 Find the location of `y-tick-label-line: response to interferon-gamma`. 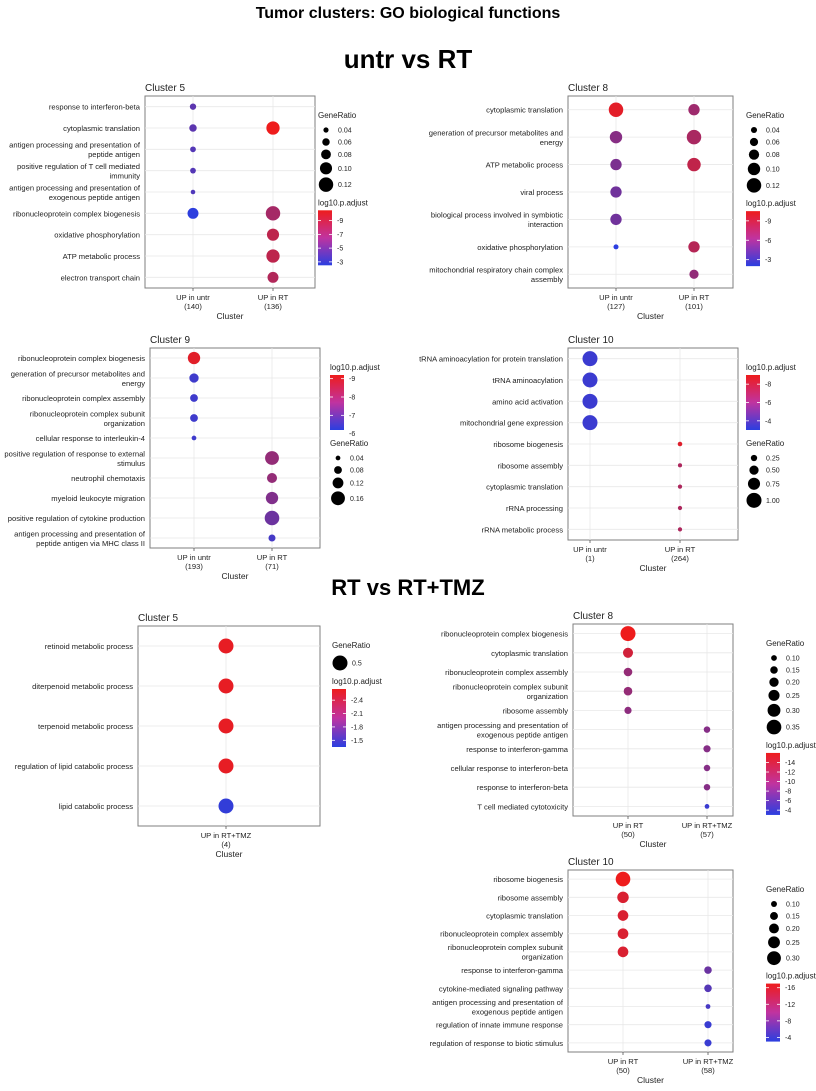

y-tick-label-line: response to interferon-gamma is located at coordinates (512, 970).